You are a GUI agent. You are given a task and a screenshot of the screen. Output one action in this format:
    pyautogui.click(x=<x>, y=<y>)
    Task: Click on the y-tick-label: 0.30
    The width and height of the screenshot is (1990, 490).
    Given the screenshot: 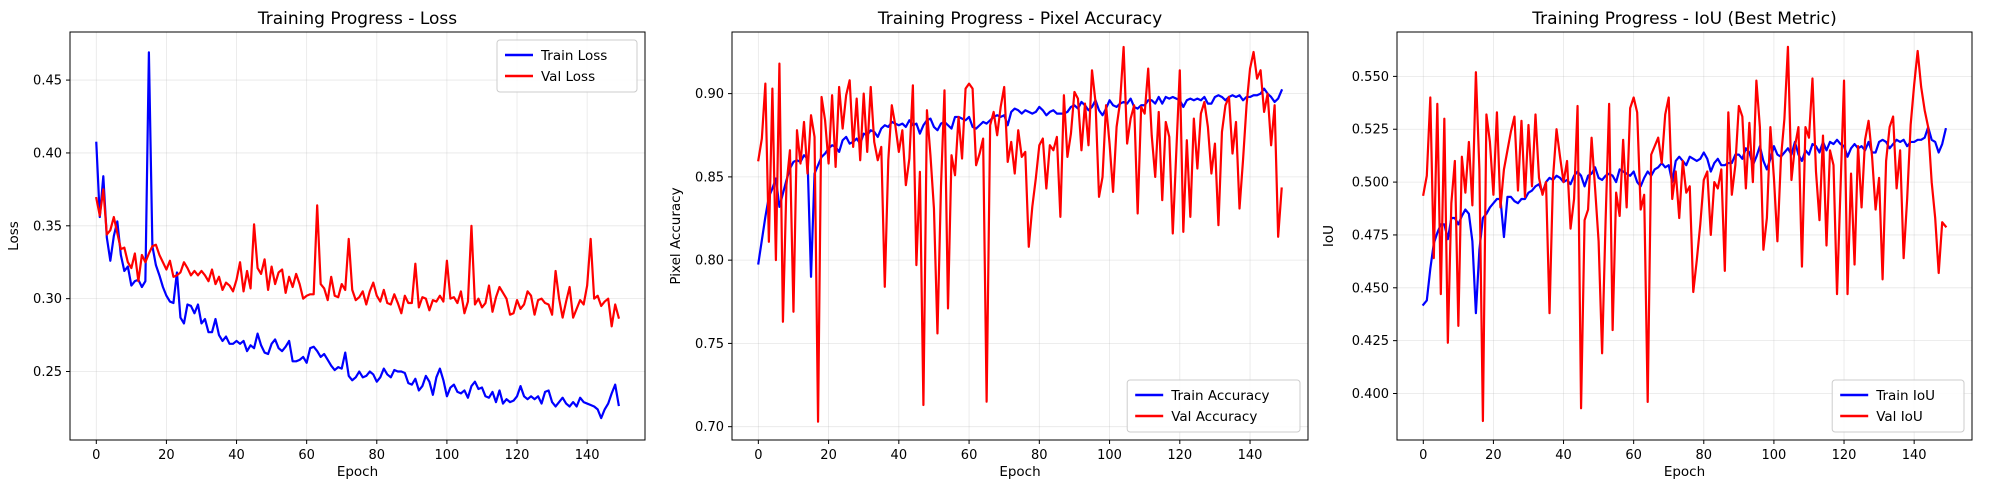 What is the action you would take?
    pyautogui.click(x=47, y=299)
    